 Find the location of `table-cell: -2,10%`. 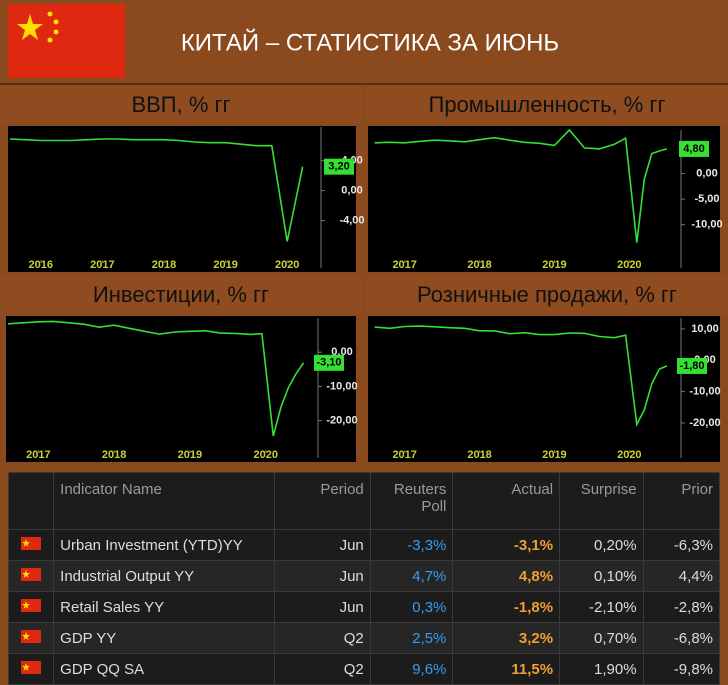

table-cell: -2,10% is located at coordinates (601, 607).